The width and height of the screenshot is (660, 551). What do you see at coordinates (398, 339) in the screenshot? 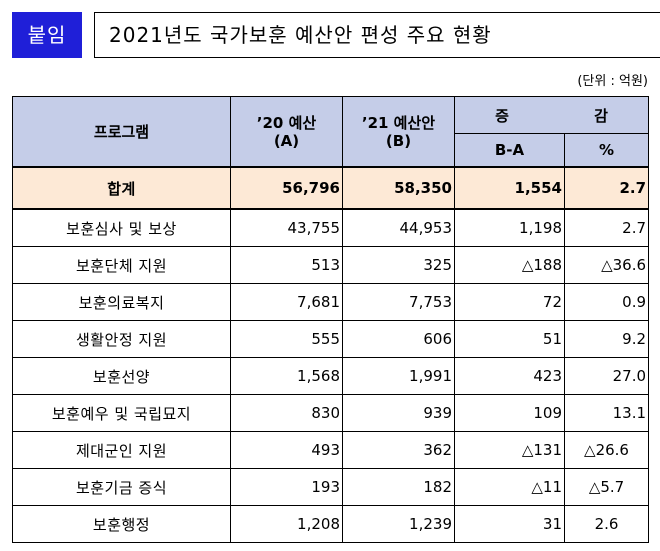
I see `budget-2021-cell: 606` at bounding box center [398, 339].